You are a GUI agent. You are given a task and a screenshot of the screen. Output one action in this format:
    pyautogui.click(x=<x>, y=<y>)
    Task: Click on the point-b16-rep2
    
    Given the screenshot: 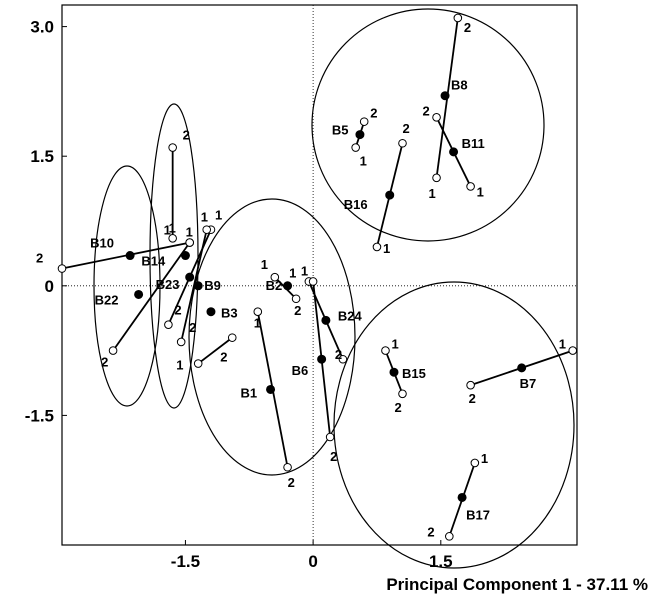 What is the action you would take?
    pyautogui.click(x=402, y=143)
    